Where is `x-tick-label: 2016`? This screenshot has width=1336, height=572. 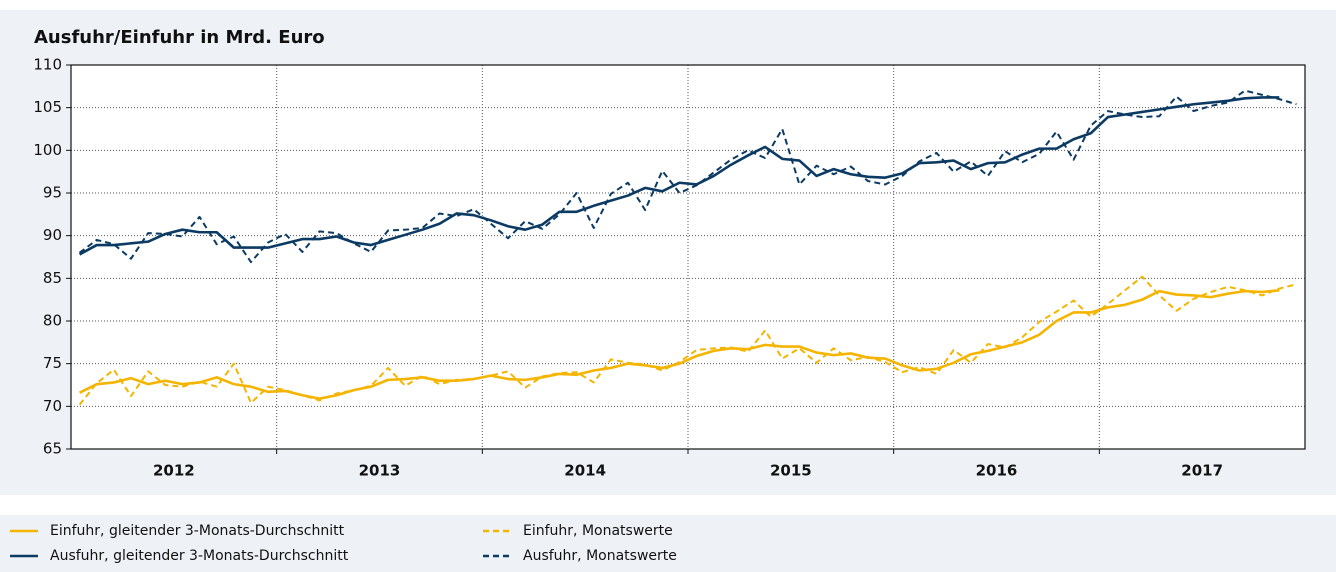
x-tick-label: 2016 is located at coordinates (997, 471).